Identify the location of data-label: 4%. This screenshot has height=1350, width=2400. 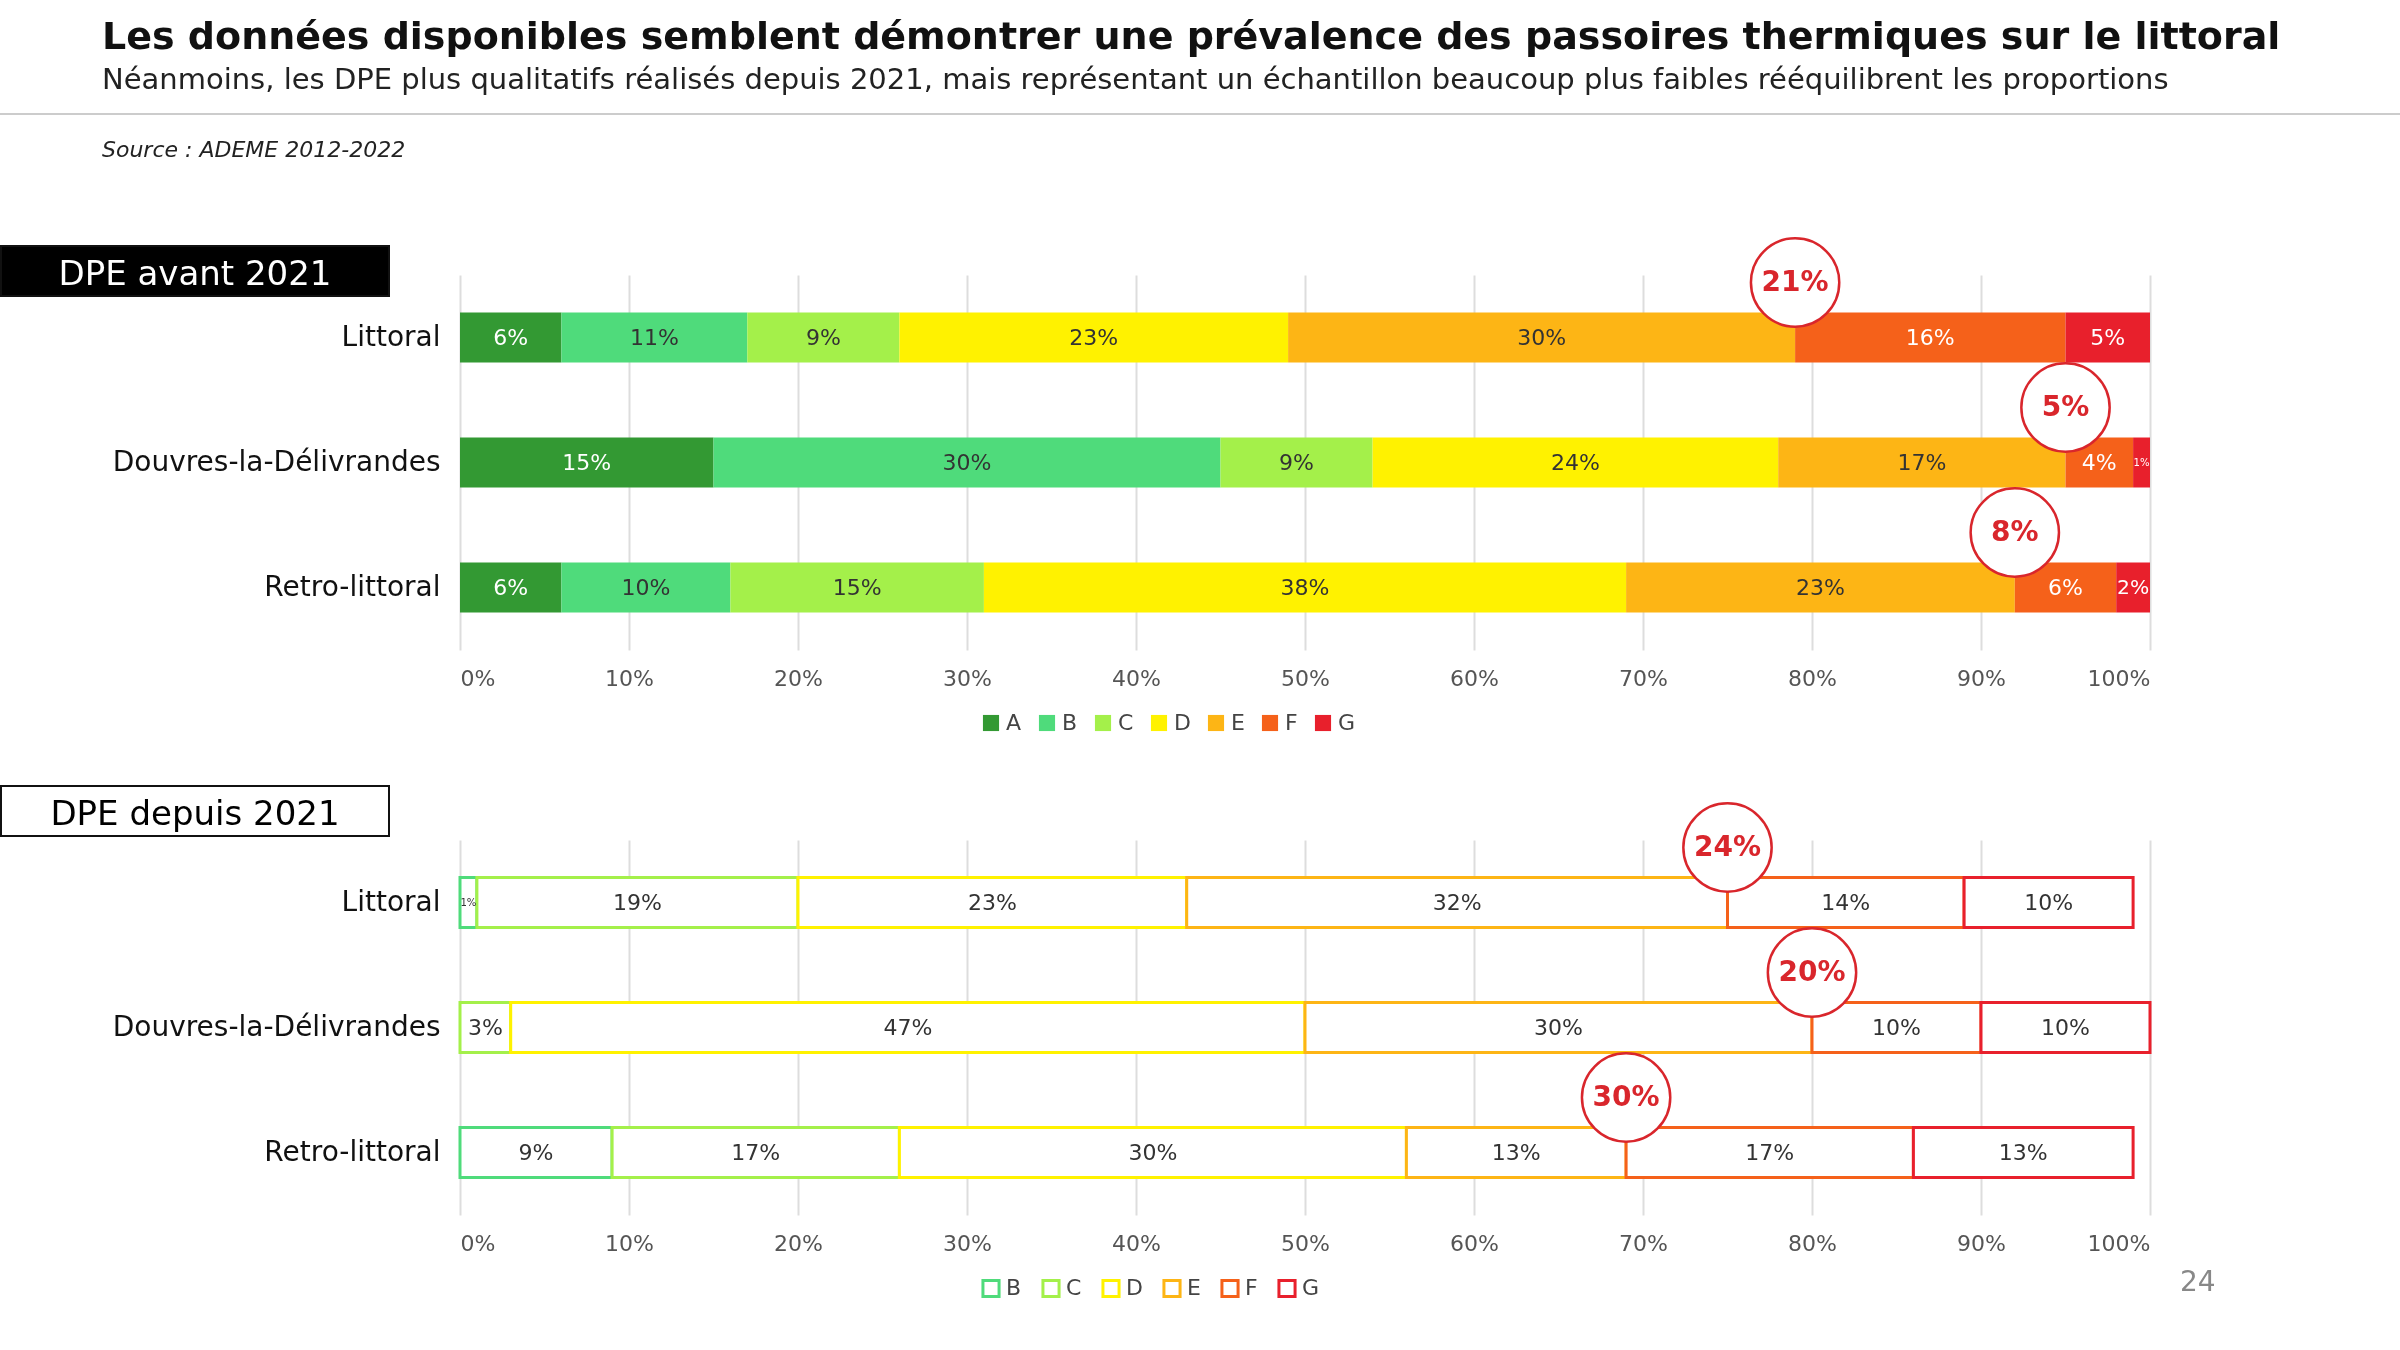
(2099, 462).